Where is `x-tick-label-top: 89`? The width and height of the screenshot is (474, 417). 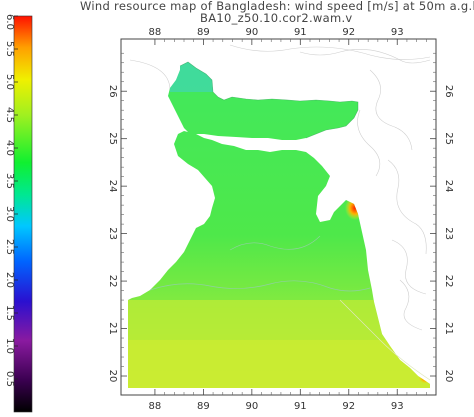
x-tick-label-top: 89 is located at coordinates (203, 32).